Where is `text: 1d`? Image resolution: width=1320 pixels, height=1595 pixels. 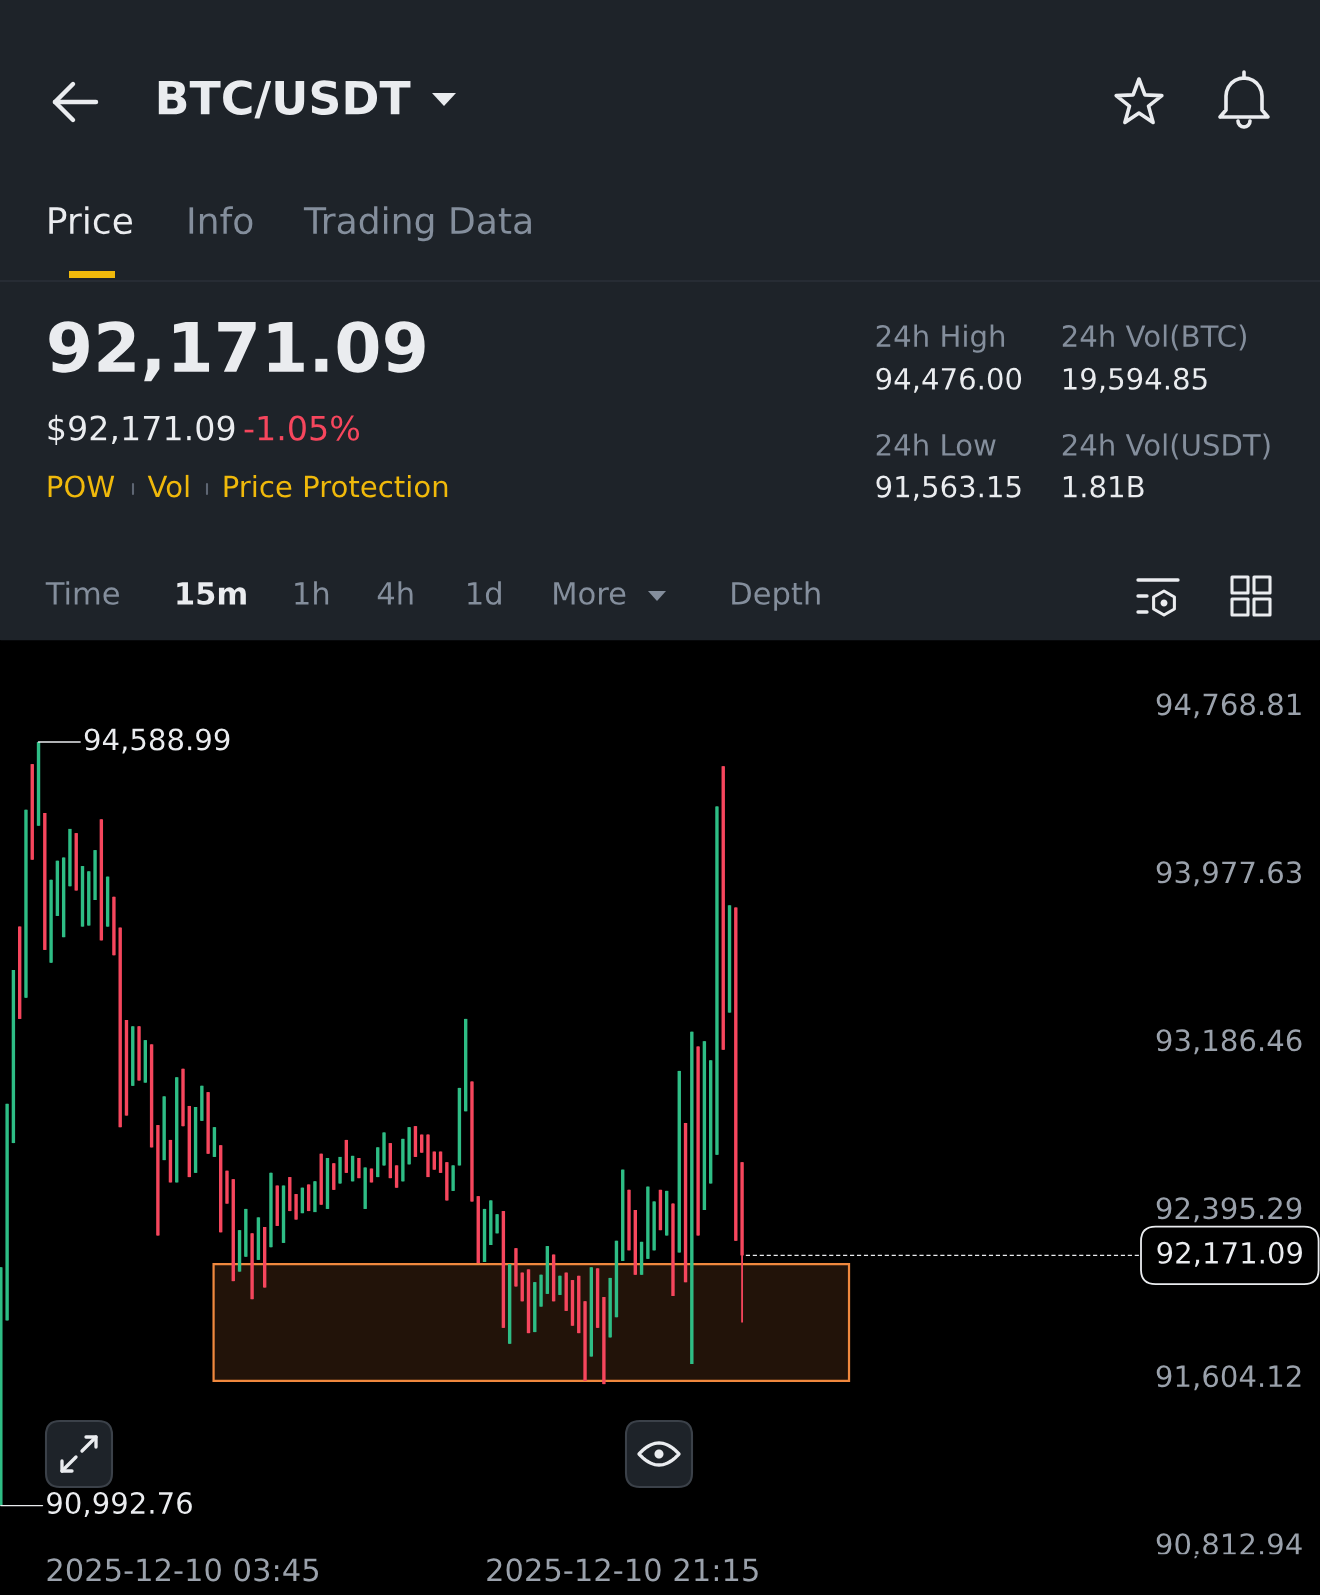
text: 1d is located at coordinates (484, 593).